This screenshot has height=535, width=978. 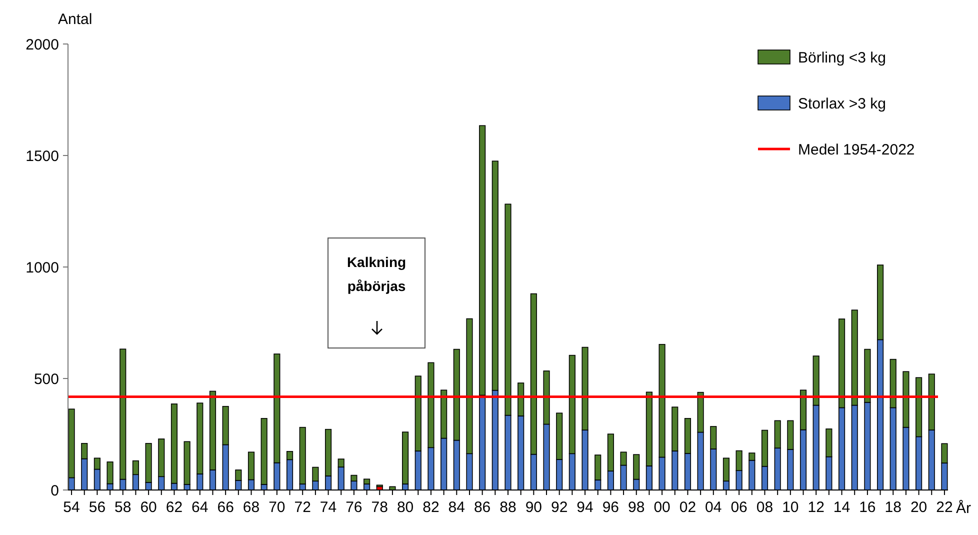 What do you see at coordinates (739, 507) in the screenshot?
I see `x-tick-label: 06` at bounding box center [739, 507].